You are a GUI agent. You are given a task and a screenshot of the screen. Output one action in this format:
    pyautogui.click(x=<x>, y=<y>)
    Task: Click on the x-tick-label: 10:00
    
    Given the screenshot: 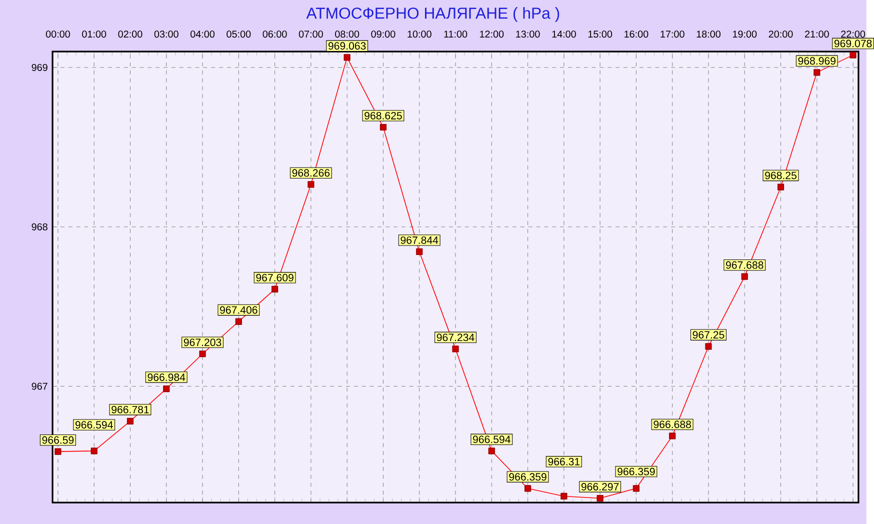 What is the action you would take?
    pyautogui.click(x=420, y=34)
    